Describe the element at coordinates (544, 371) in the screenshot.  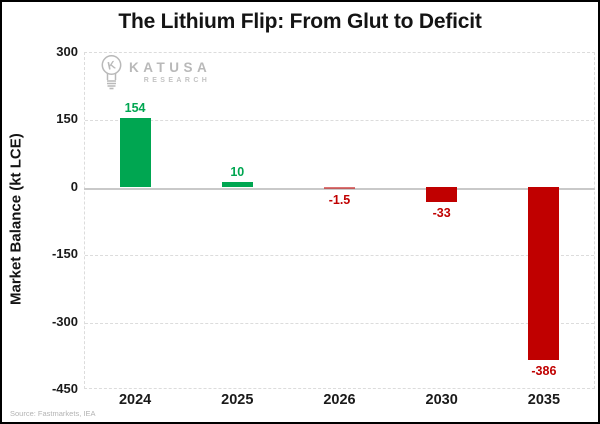
I see `bar-value-label-2035: -386` at that location.